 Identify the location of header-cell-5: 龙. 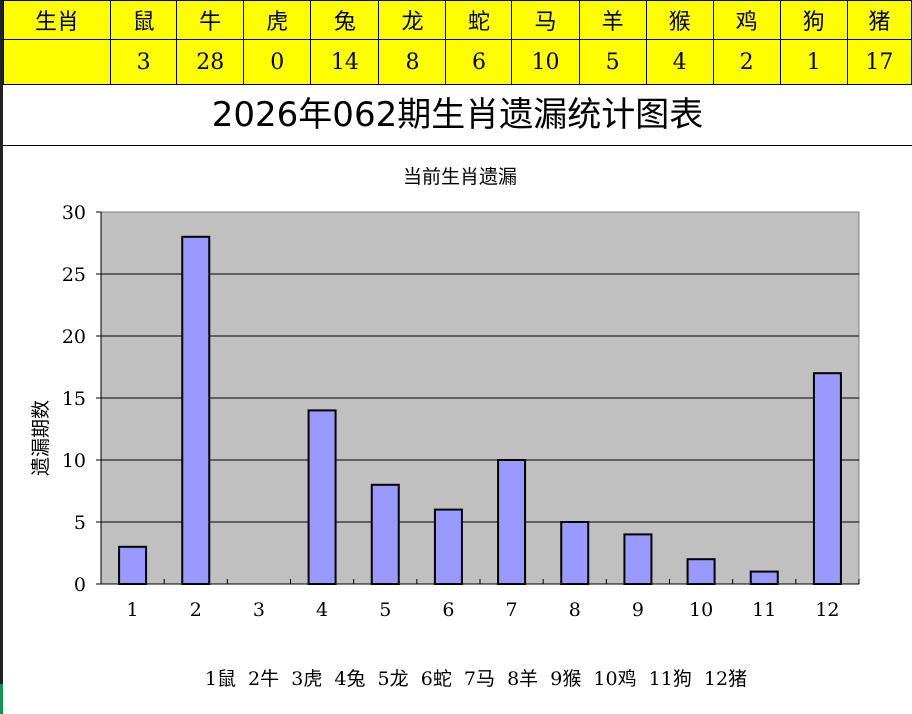
(412, 20).